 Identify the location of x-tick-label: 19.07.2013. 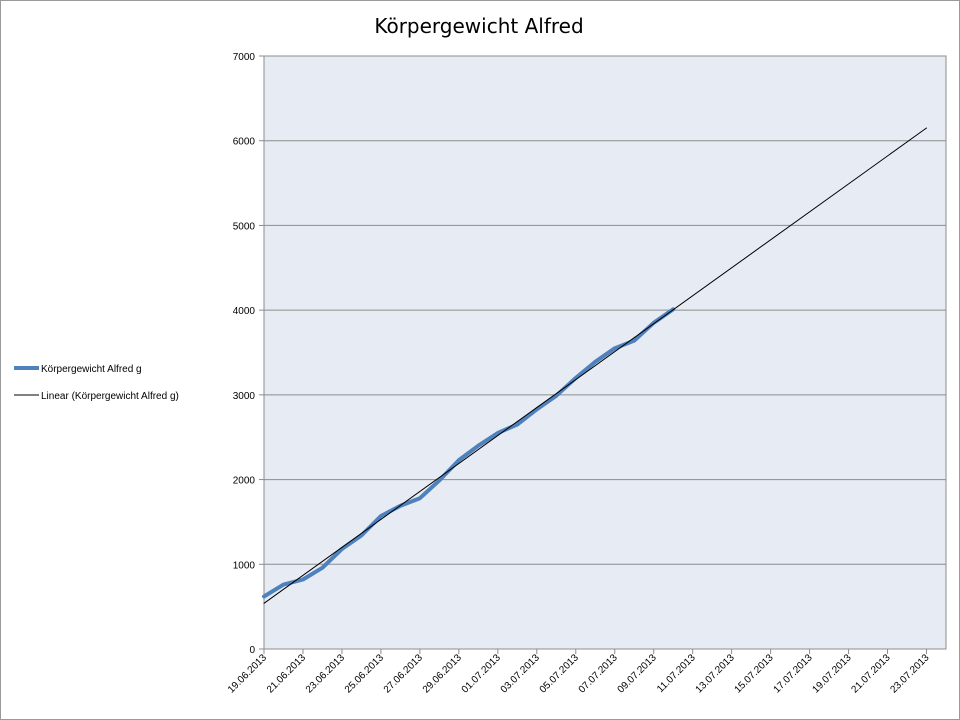
(832, 673).